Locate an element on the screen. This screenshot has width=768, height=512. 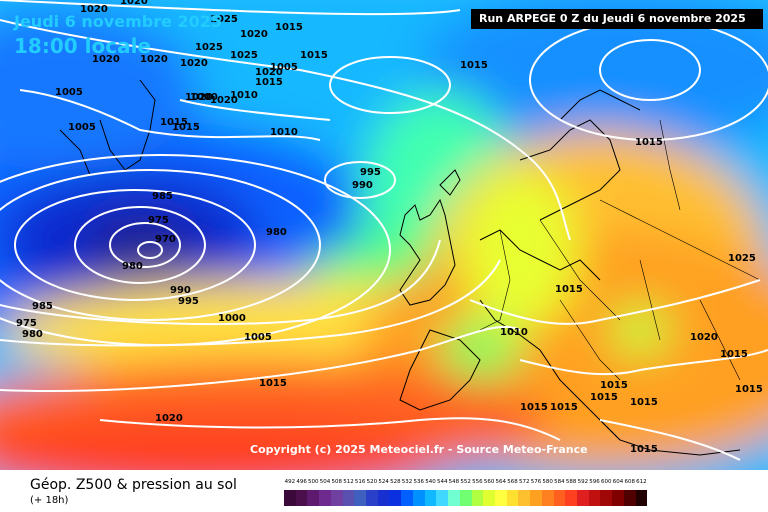
run-info: Run ARPEGE 0 Z du Jeudi 6 novembre 2025 is located at coordinates (617, 19).